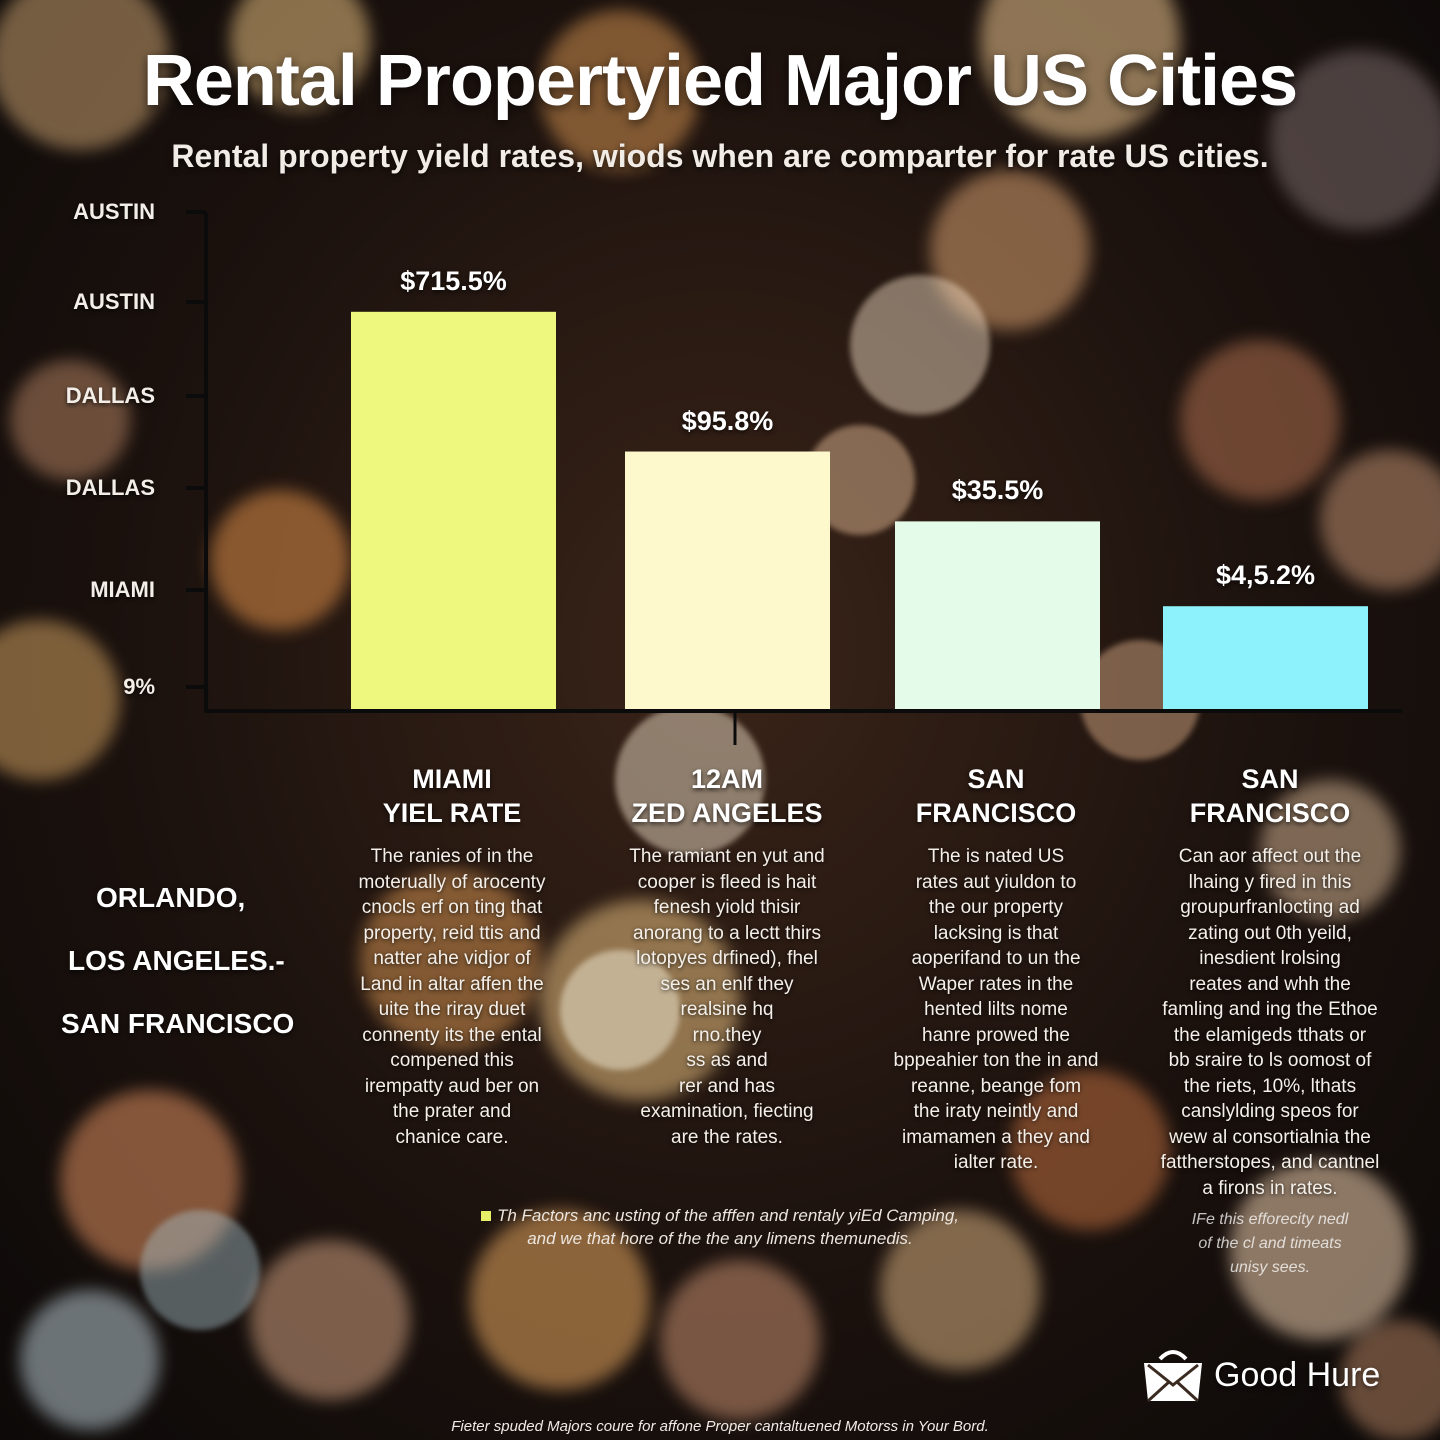 The image size is (1440, 1440). Describe the element at coordinates (1270, 1086) in the screenshot. I see `column-description-line: the riets, 10%, lthats` at that location.